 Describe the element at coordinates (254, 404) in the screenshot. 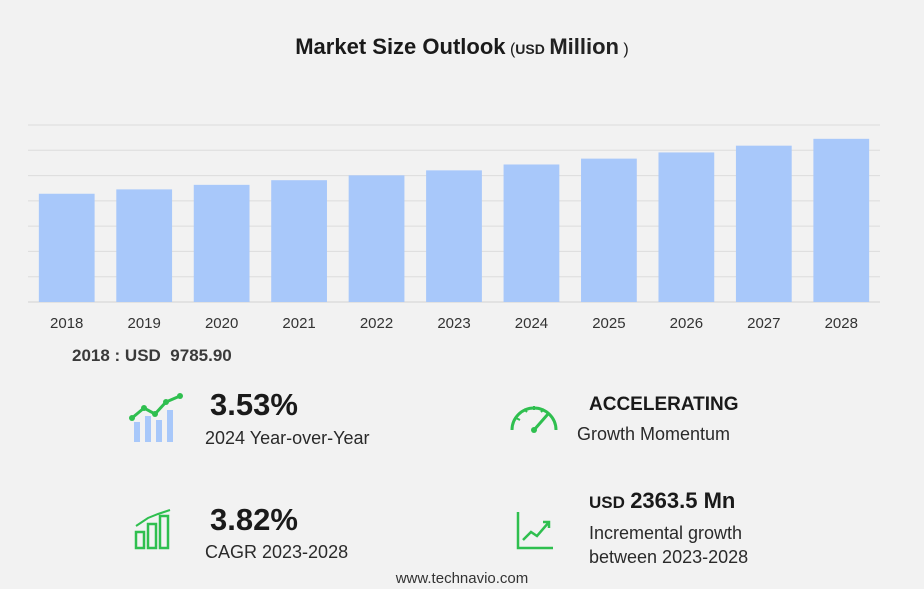

I see `yoy-value: 3.53%` at that location.